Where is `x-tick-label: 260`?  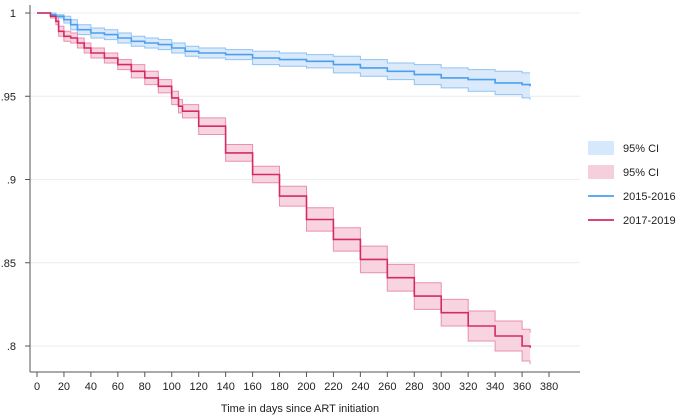 x-tick-label: 260 is located at coordinates (387, 387).